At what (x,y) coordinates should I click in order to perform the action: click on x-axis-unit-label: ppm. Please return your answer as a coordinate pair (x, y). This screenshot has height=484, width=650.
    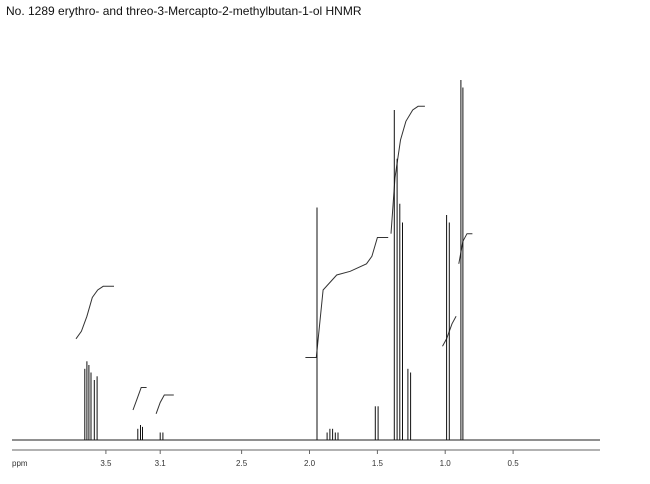
    Looking at the image, I should click on (20, 463).